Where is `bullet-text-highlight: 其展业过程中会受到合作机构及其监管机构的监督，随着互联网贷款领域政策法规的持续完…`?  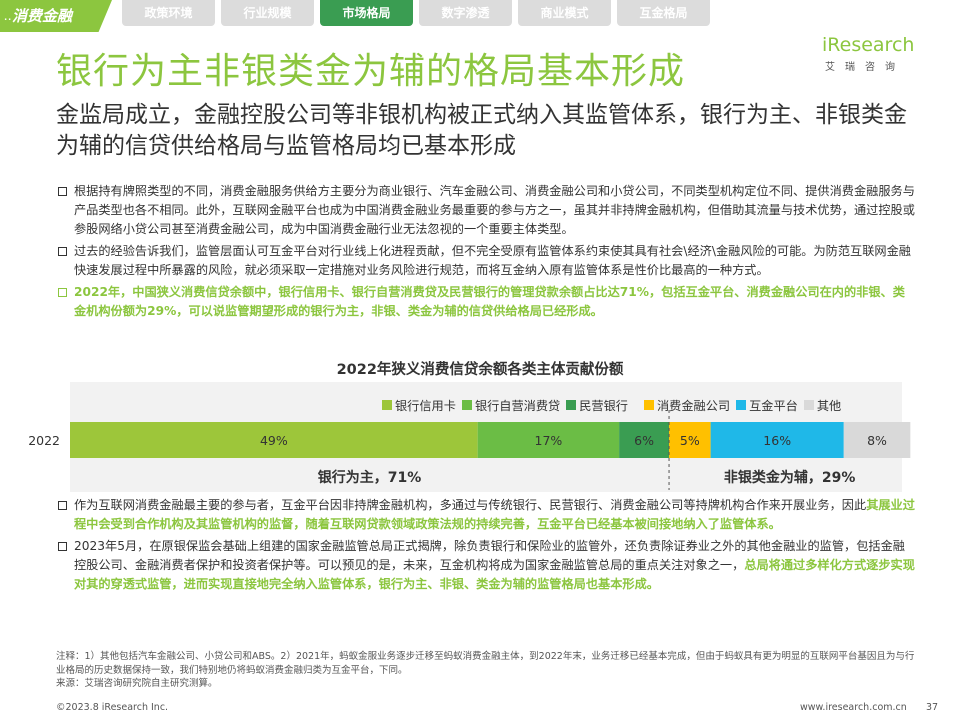 bullet-text-highlight: 其展业过程中会受到合作机构及其监管机构的监督，随着互联网贷款领域政策法规的持续完… is located at coordinates (494, 514).